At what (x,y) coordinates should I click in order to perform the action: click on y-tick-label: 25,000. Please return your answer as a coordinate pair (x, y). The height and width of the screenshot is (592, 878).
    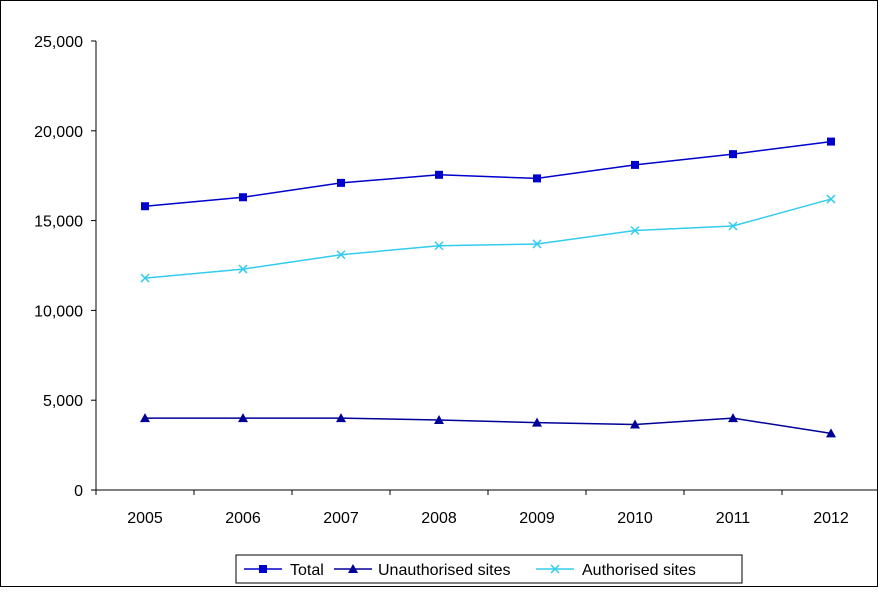
    Looking at the image, I should click on (58, 42).